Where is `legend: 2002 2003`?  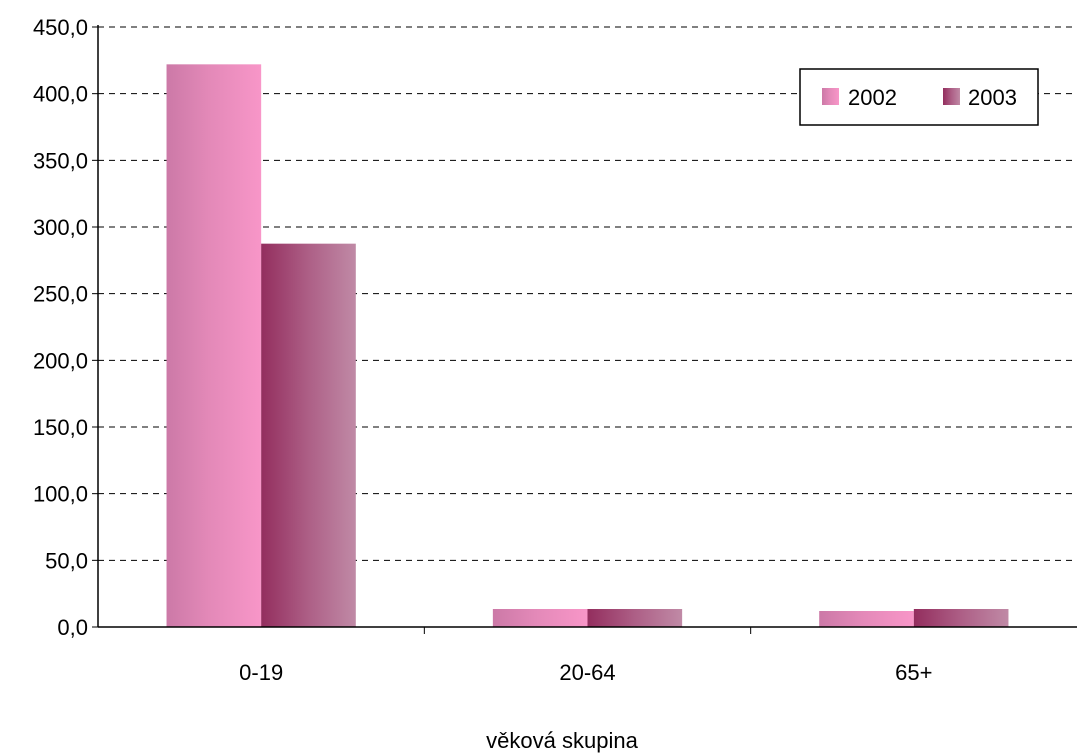 legend: 2002 2003 is located at coordinates (919, 97).